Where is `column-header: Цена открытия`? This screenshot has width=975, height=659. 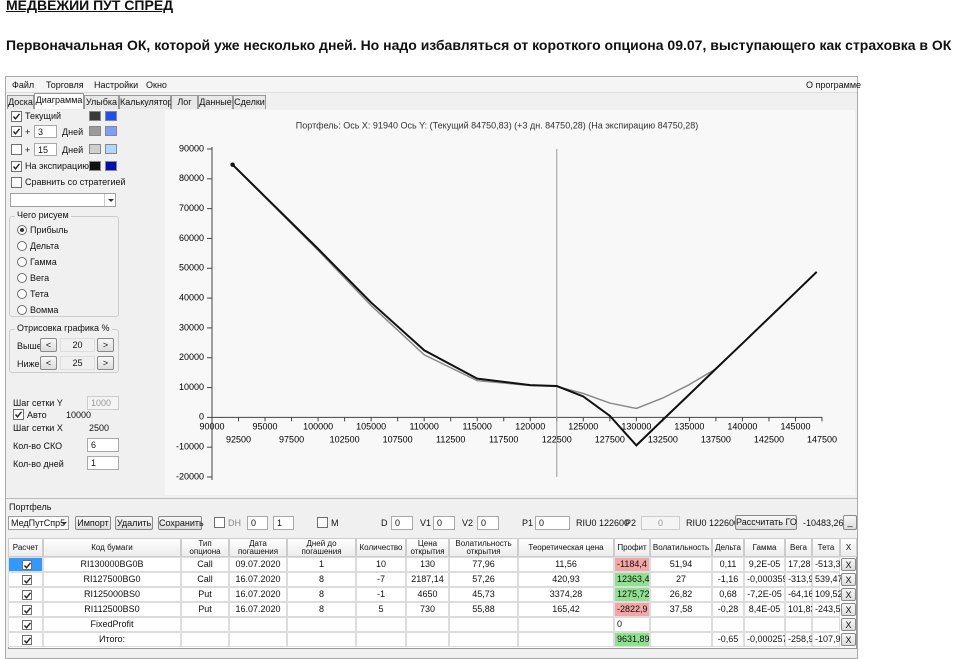 column-header: Цена открытия is located at coordinates (427, 547).